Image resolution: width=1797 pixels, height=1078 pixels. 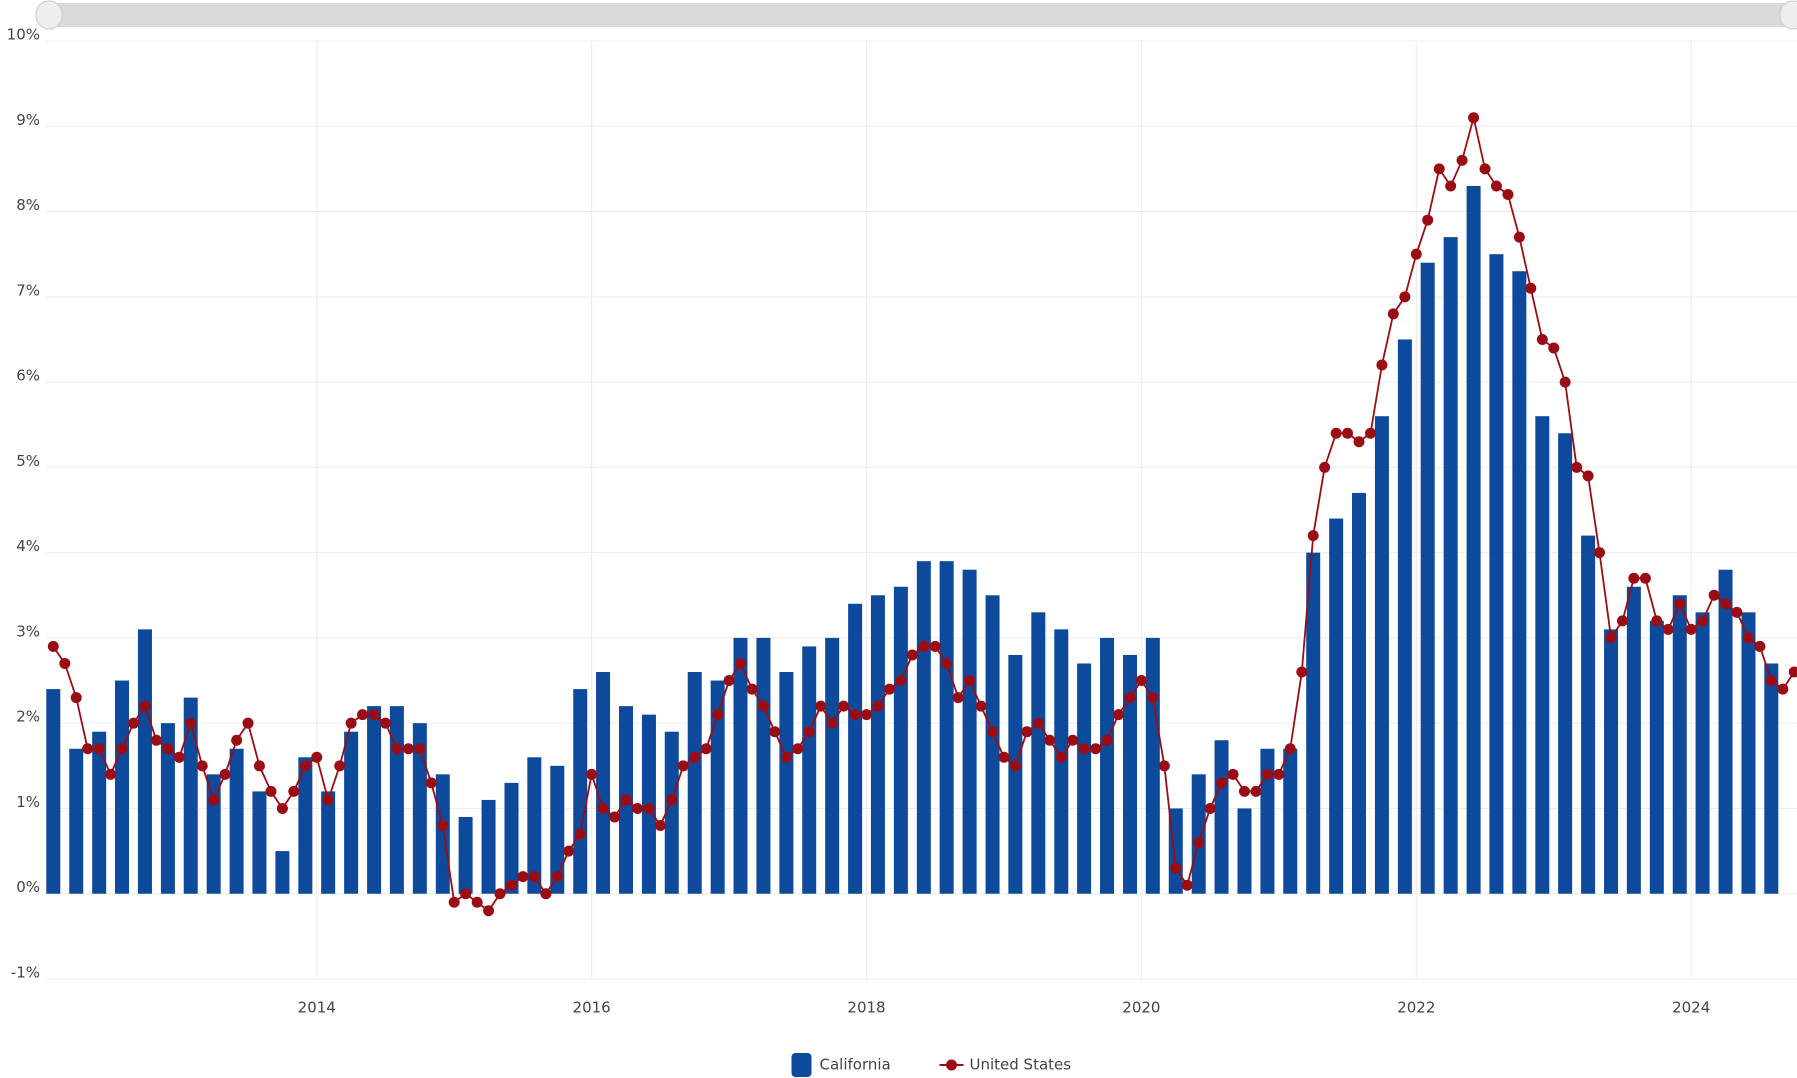 I want to click on y-tick-label: 7%, so click(x=28, y=290).